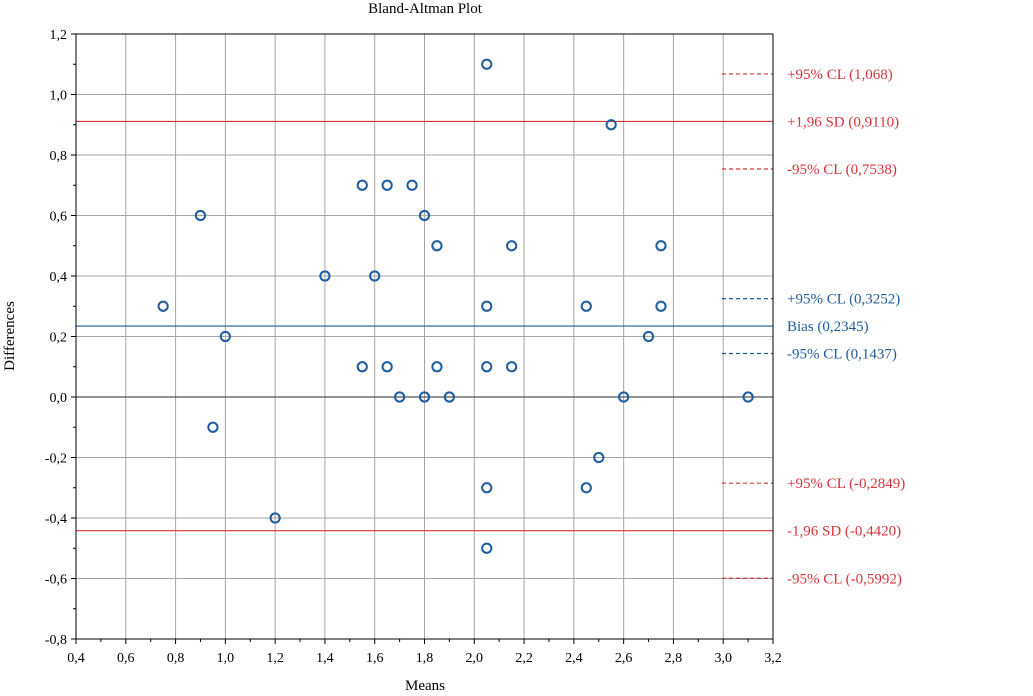  What do you see at coordinates (59, 35) in the screenshot?
I see `y-tick-label: 1,2` at bounding box center [59, 35].